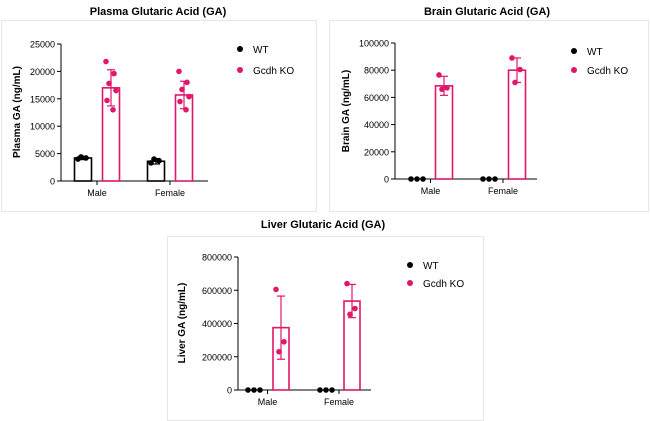  What do you see at coordinates (346, 111) in the screenshot?
I see `brain-y-axis-label: Brain GA (ng/mL)` at bounding box center [346, 111].